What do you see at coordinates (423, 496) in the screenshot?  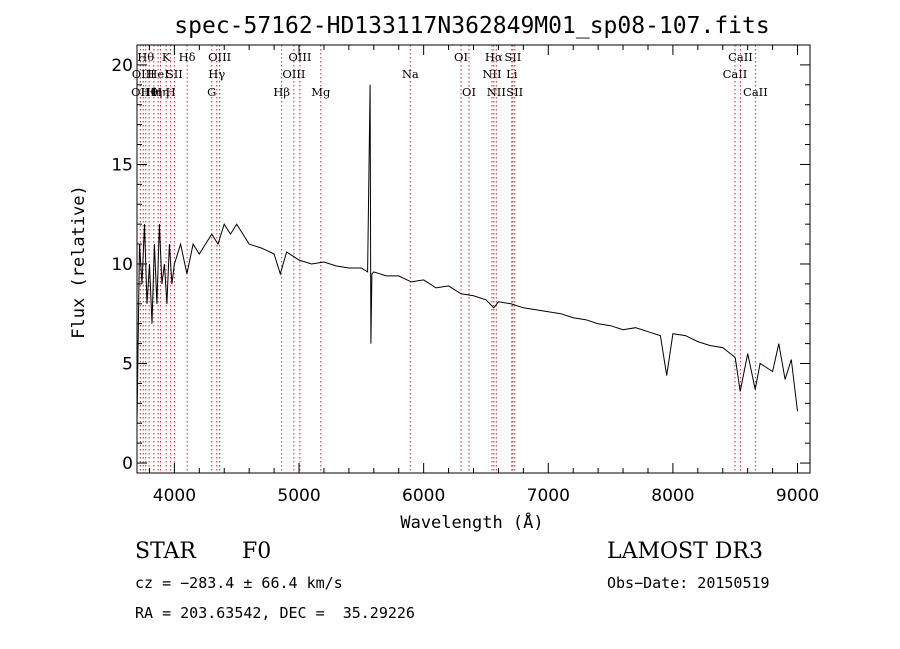 I see `x-tick-label: 6000` at bounding box center [423, 496].